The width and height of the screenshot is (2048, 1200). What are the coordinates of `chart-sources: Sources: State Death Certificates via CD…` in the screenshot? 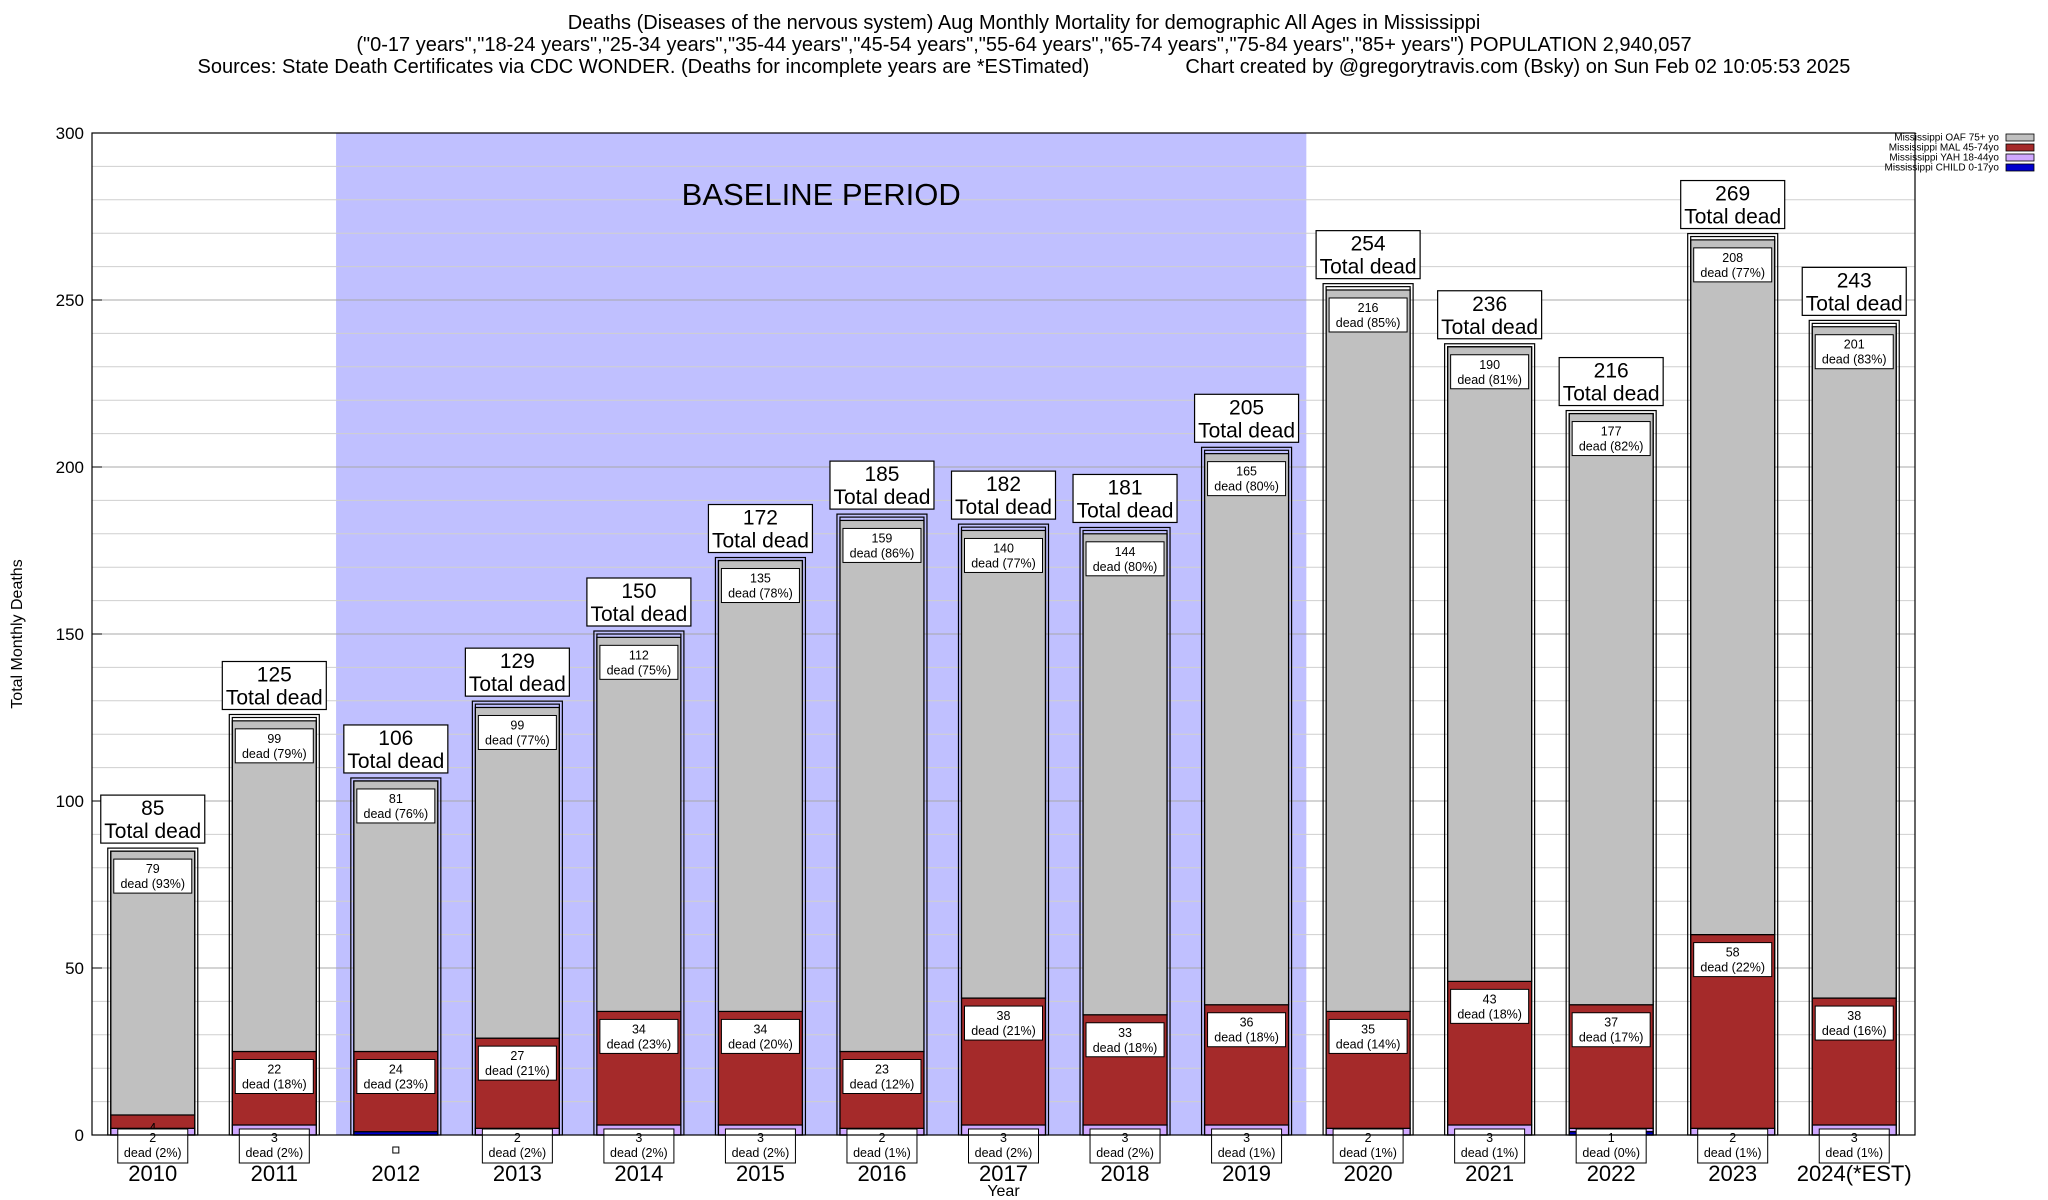 It's located at (643, 67).